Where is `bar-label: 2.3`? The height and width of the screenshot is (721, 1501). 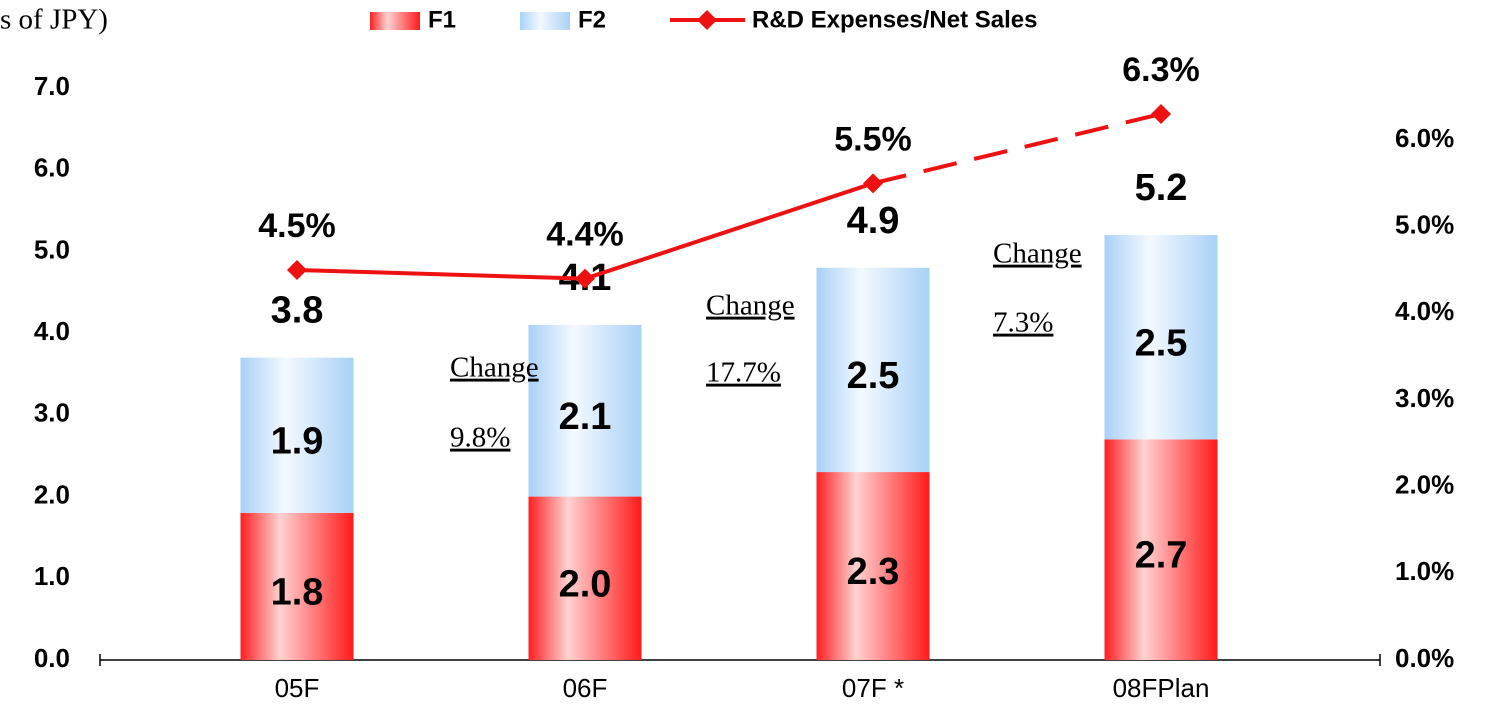 bar-label: 2.3 is located at coordinates (873, 572).